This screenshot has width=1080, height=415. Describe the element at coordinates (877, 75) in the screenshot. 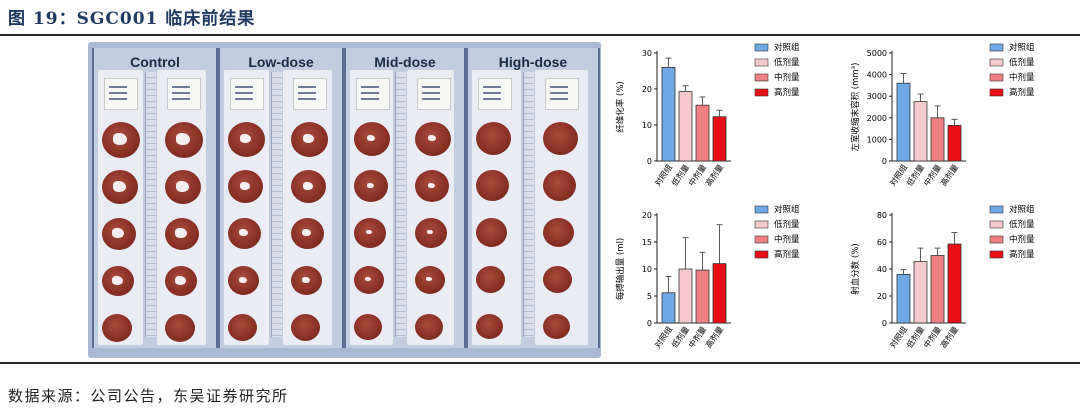

I see `y-tick-label: 4000` at that location.